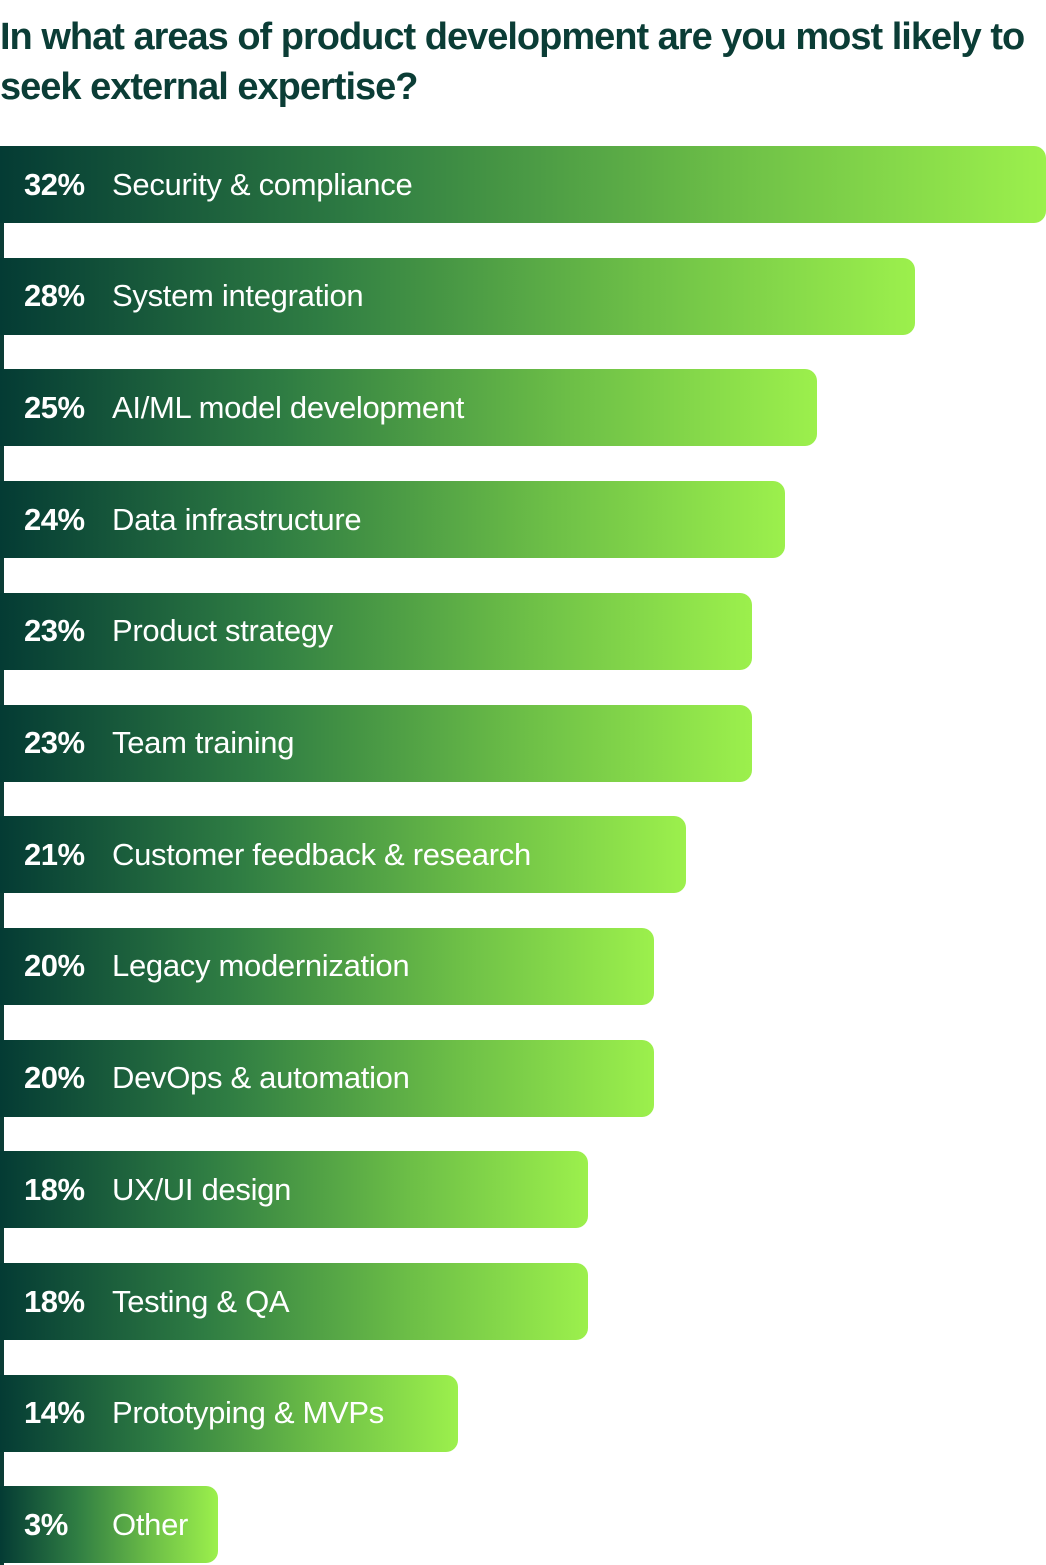  I want to click on bar-category-label: Testing & QA, so click(201, 1301).